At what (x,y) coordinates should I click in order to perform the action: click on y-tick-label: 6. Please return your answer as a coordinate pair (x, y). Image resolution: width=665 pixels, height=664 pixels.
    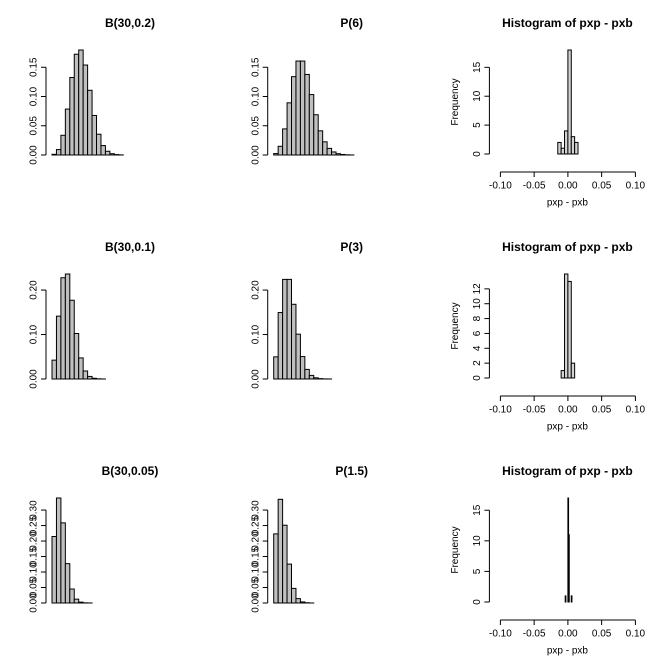
    Looking at the image, I should click on (477, 333).